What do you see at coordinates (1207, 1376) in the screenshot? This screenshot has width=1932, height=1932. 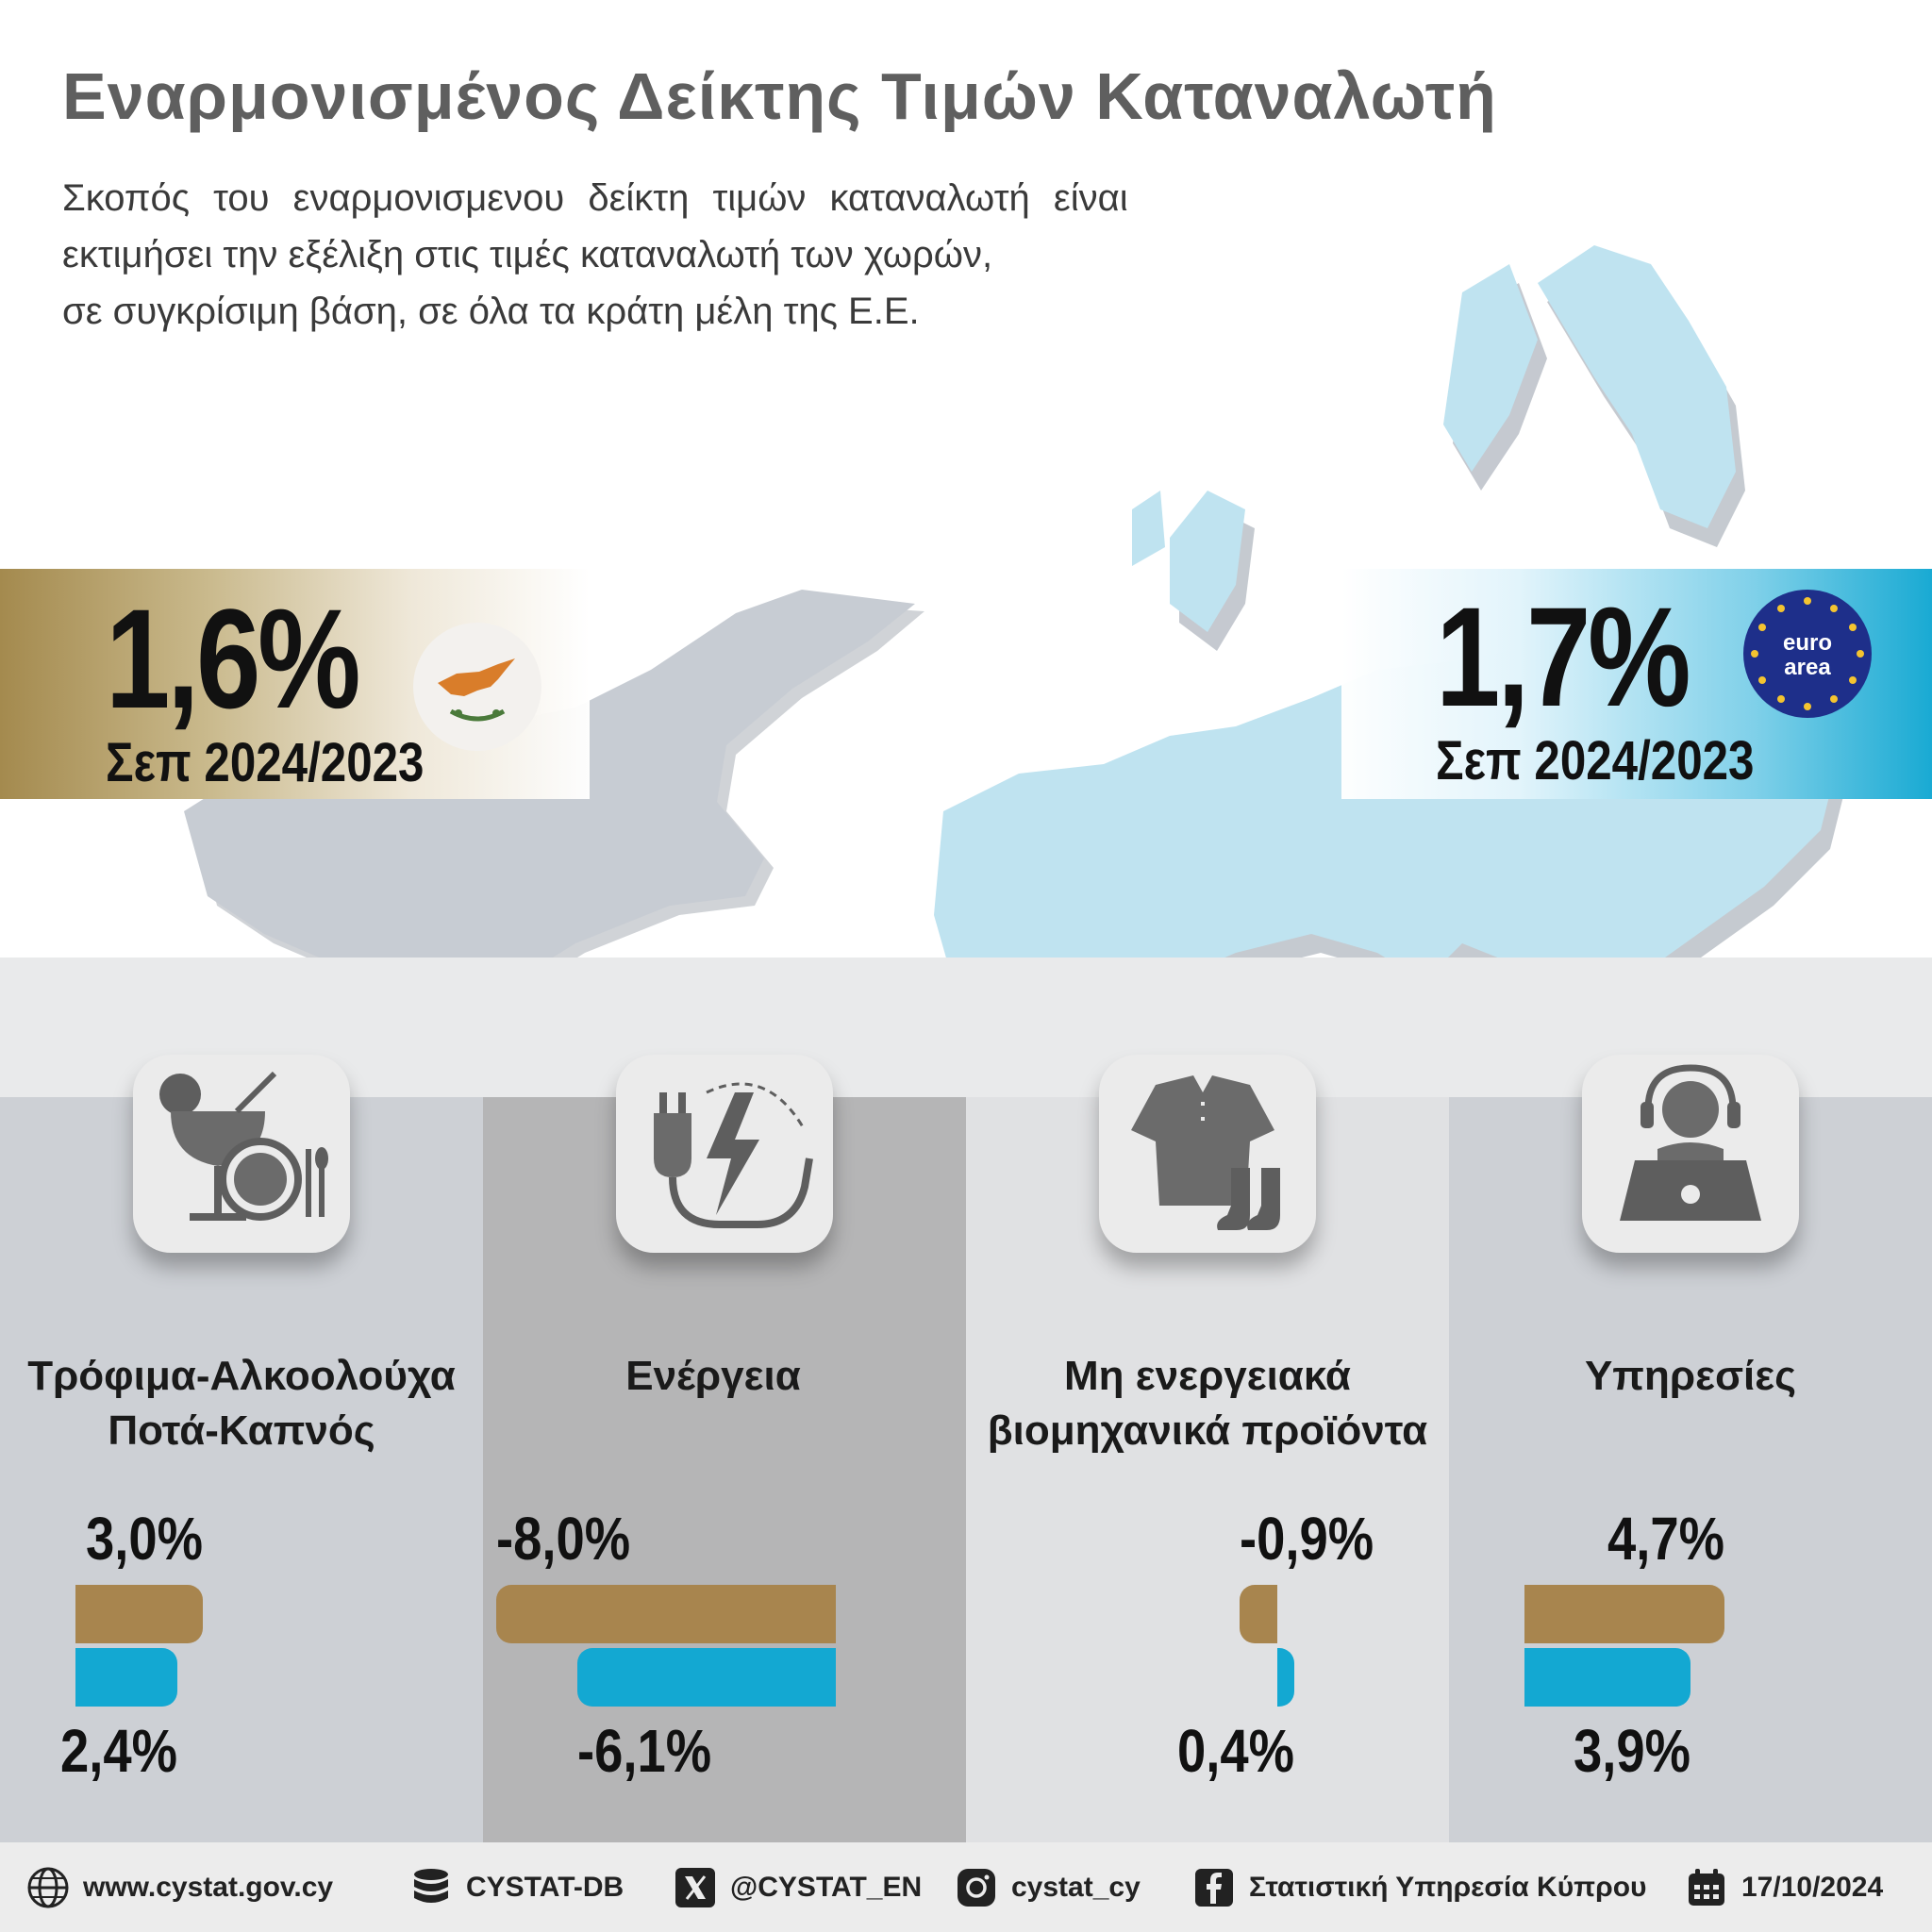 I see `category-label-line: Μη ενεργειακά` at bounding box center [1207, 1376].